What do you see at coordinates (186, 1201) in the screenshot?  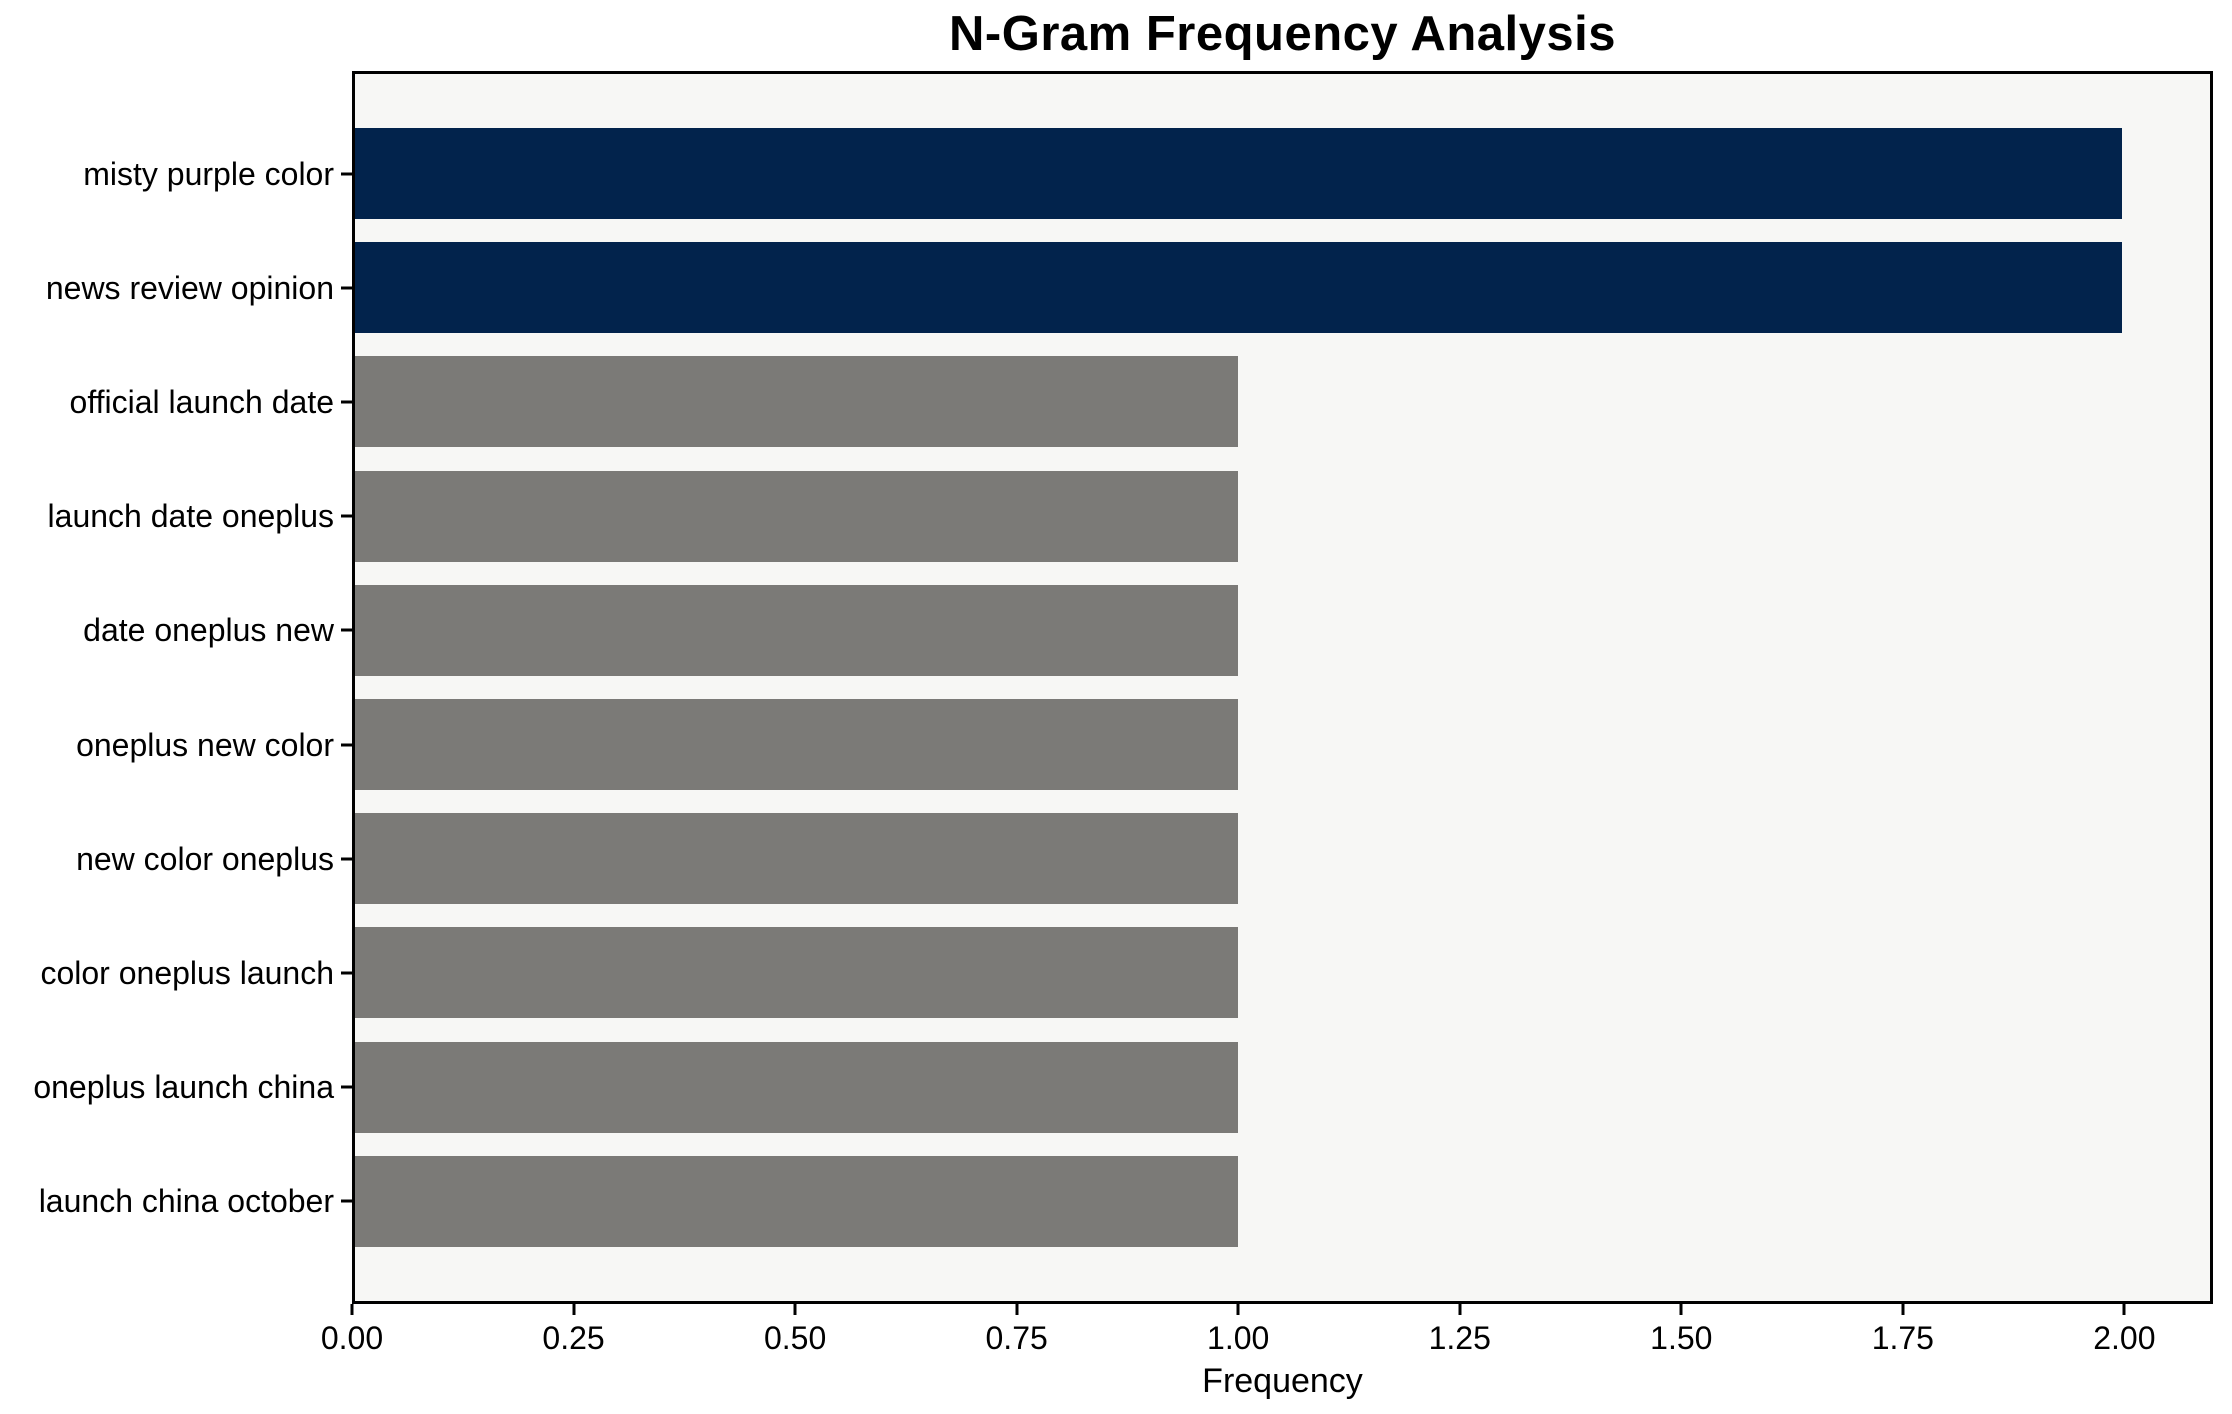 I see `y-tick-label-launch-china-october: launch china october` at bounding box center [186, 1201].